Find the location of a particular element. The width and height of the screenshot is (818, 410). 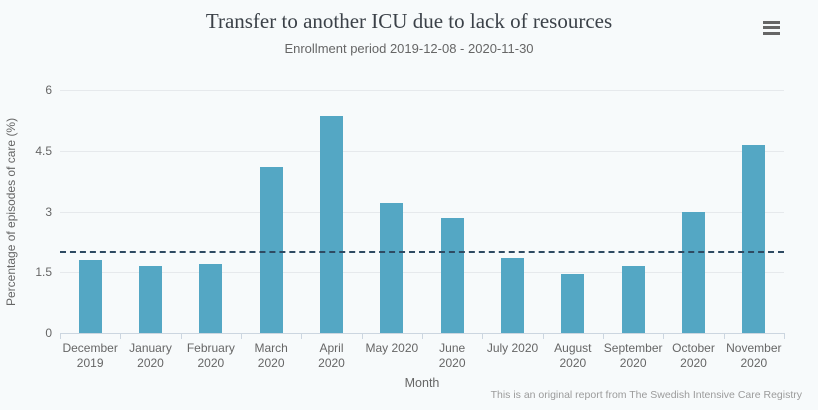

x-category-label: March 2020 is located at coordinates (271, 355).